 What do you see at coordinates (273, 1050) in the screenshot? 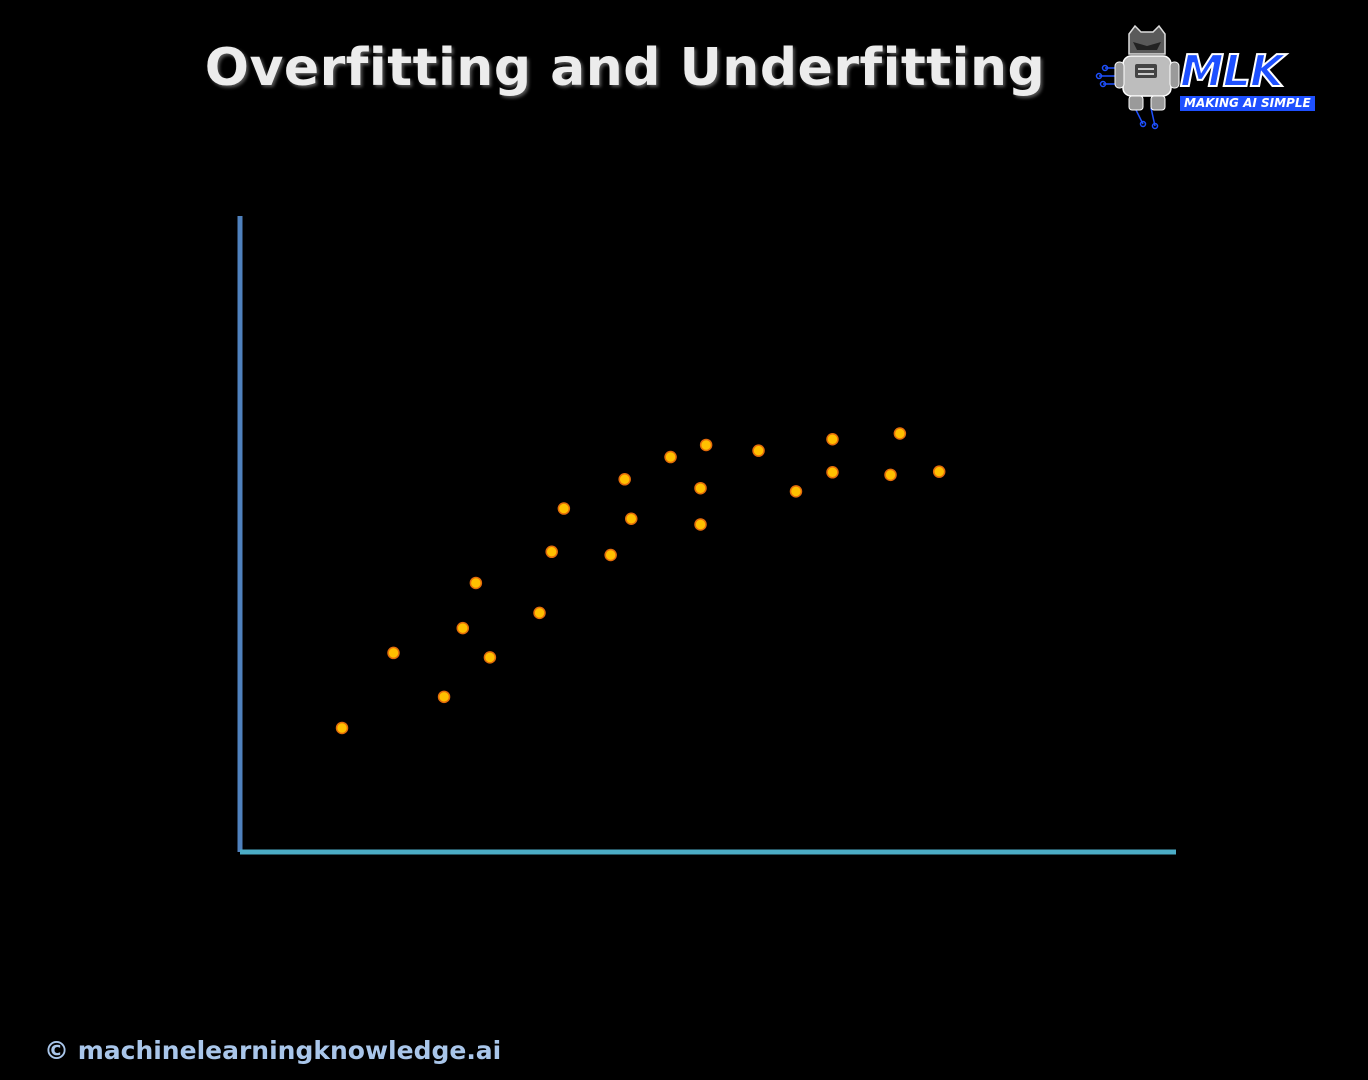
I see `copyright-footer: © machinelearningknowledge.ai` at bounding box center [273, 1050].